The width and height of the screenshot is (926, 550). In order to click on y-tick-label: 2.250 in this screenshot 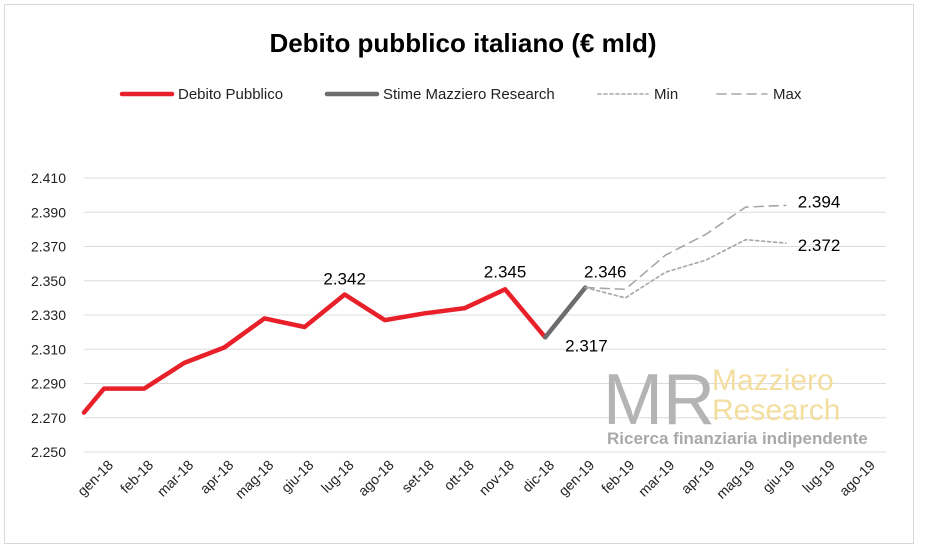, I will do `click(48, 452)`.